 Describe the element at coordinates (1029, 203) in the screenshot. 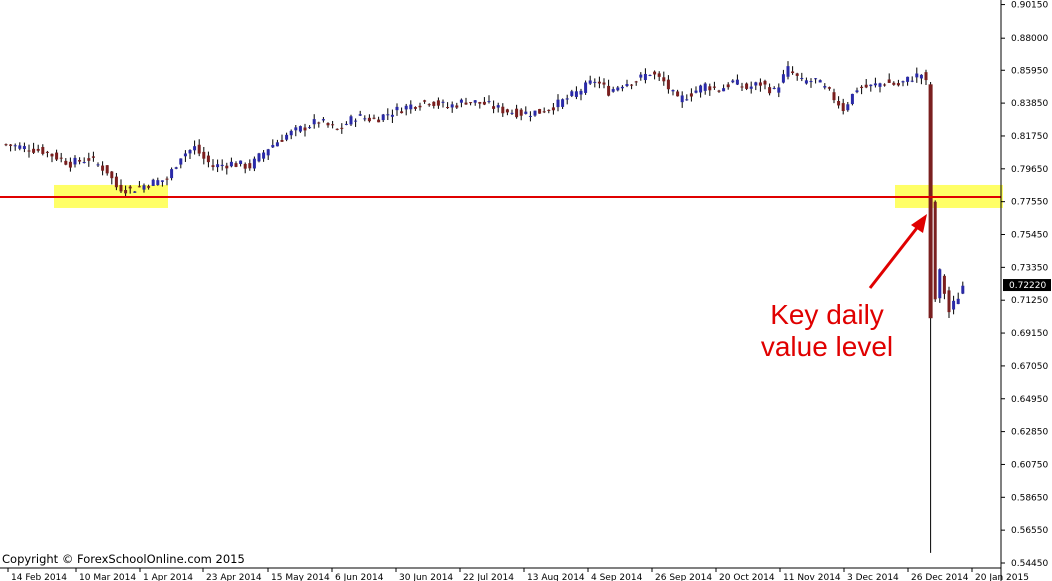

I see `price-tick-label: 0.77550` at that location.